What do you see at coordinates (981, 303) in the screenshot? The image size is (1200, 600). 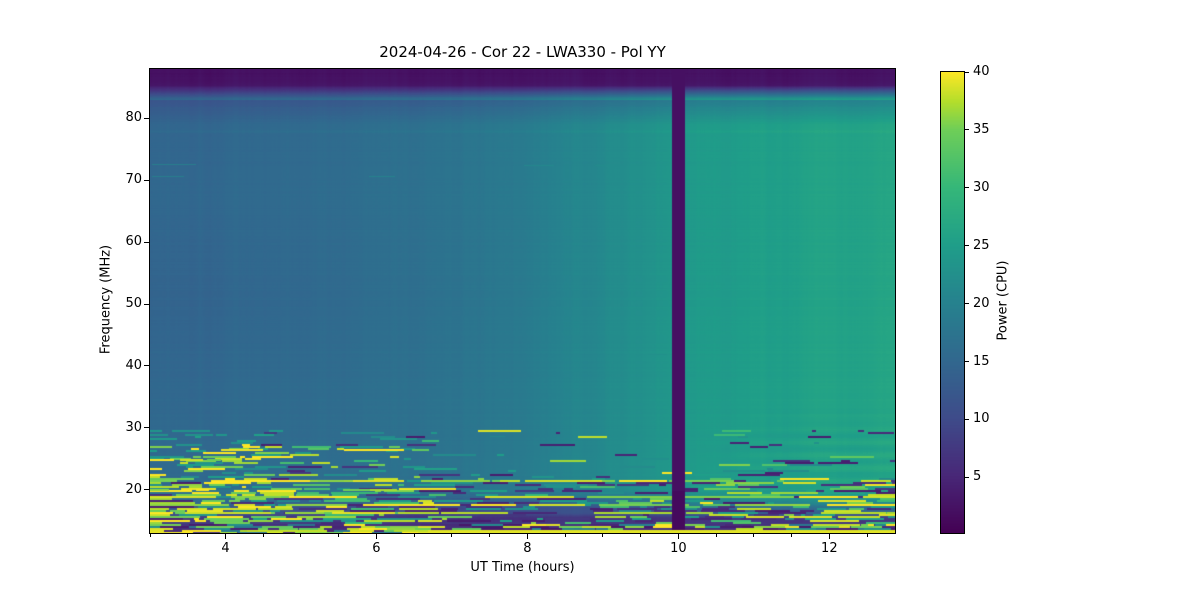 I see `colorbar-tick-label: 20` at bounding box center [981, 303].